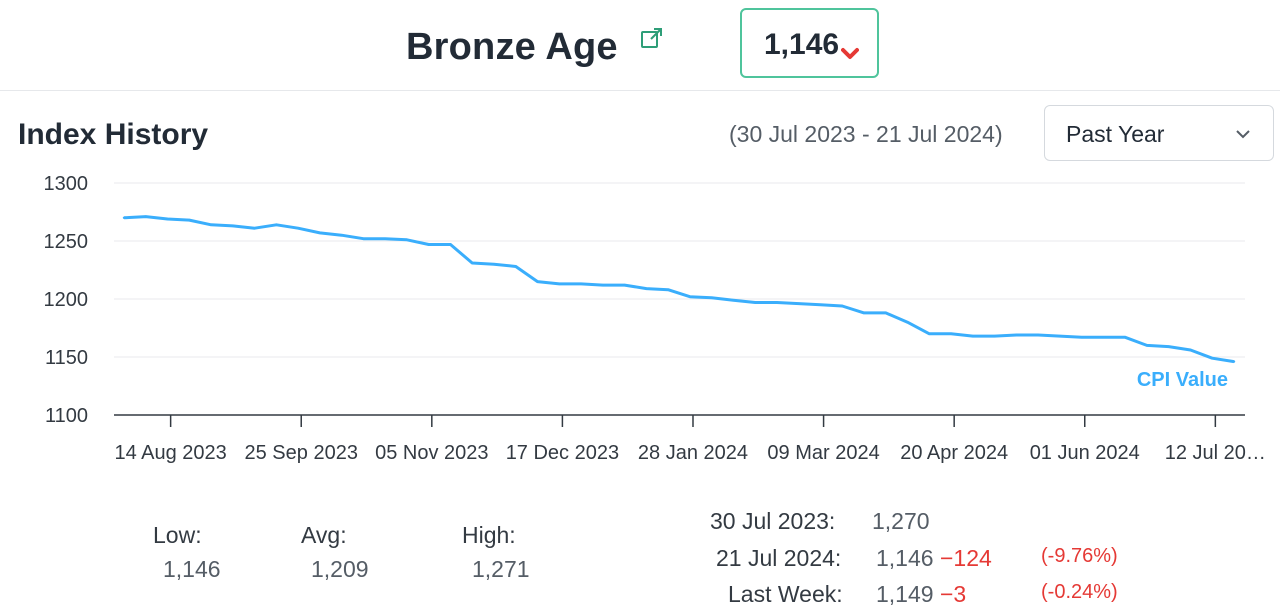  What do you see at coordinates (192, 569) in the screenshot?
I see `low-value: 1,146` at bounding box center [192, 569].